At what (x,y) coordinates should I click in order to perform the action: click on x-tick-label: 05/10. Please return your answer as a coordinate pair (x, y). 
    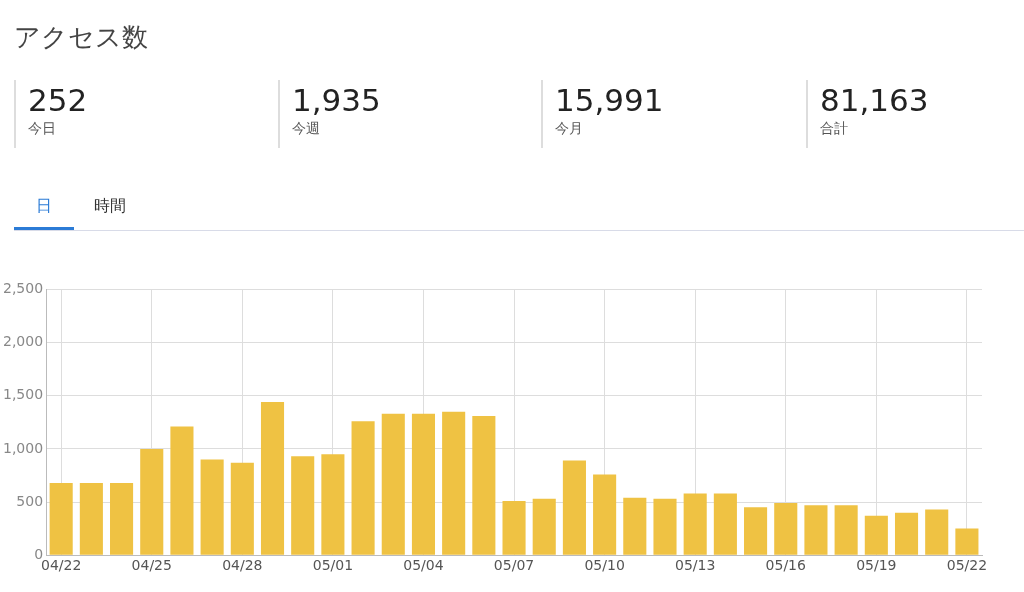
    Looking at the image, I should click on (604, 565).